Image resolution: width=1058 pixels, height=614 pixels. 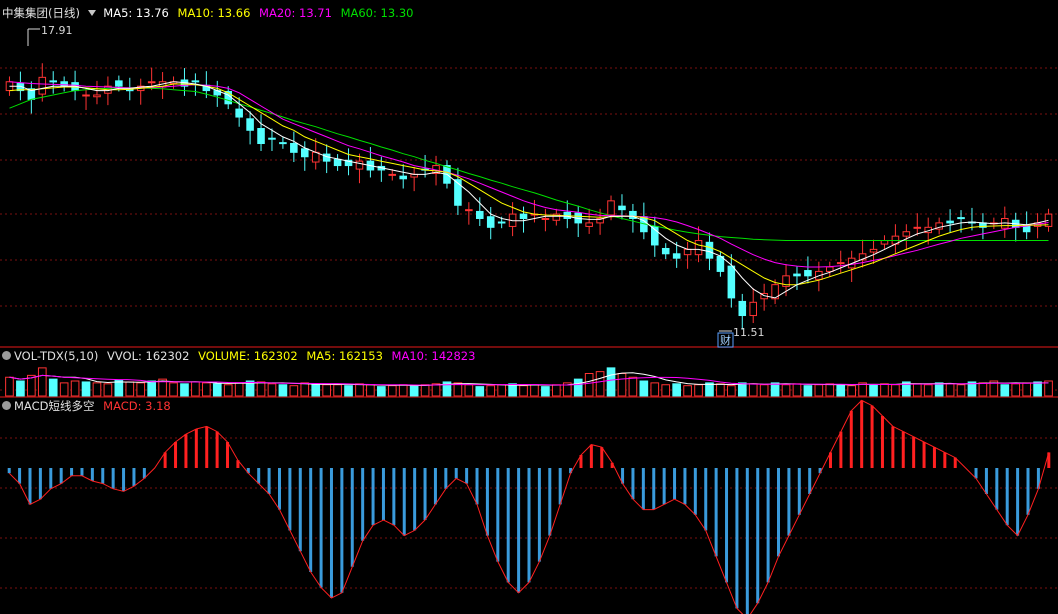 I want to click on event-marker-box, so click(x=725, y=340).